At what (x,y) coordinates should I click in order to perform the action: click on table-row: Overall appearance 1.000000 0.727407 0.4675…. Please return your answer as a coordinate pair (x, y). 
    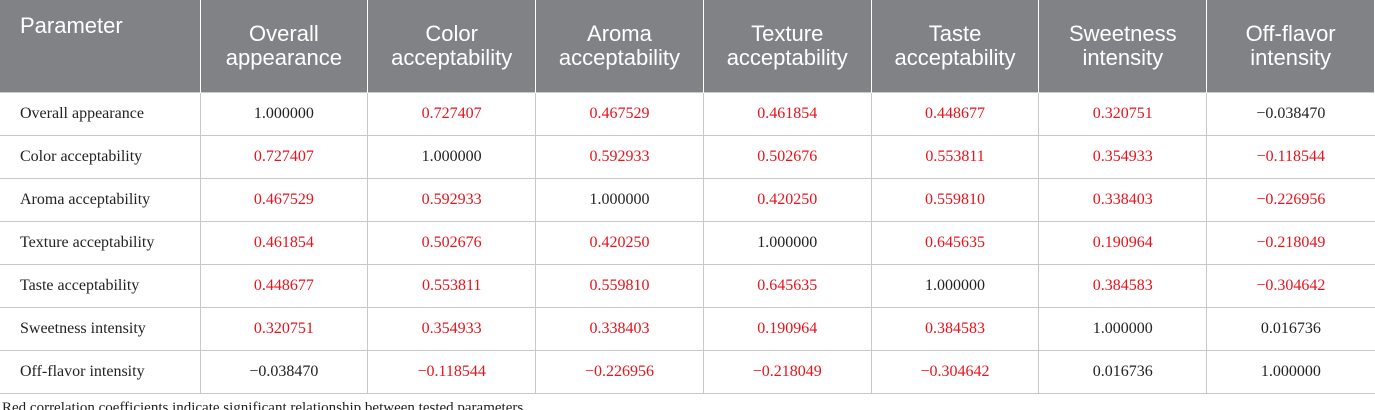
    Looking at the image, I should click on (687, 114).